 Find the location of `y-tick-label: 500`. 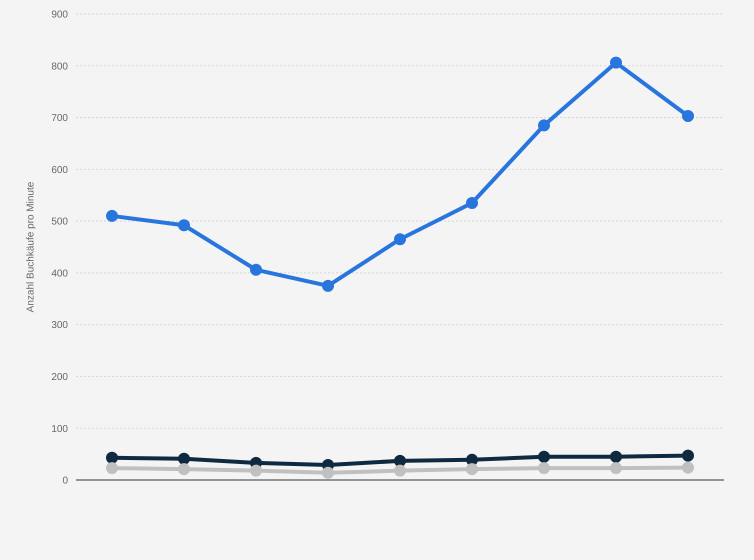

y-tick-label: 500 is located at coordinates (59, 222).